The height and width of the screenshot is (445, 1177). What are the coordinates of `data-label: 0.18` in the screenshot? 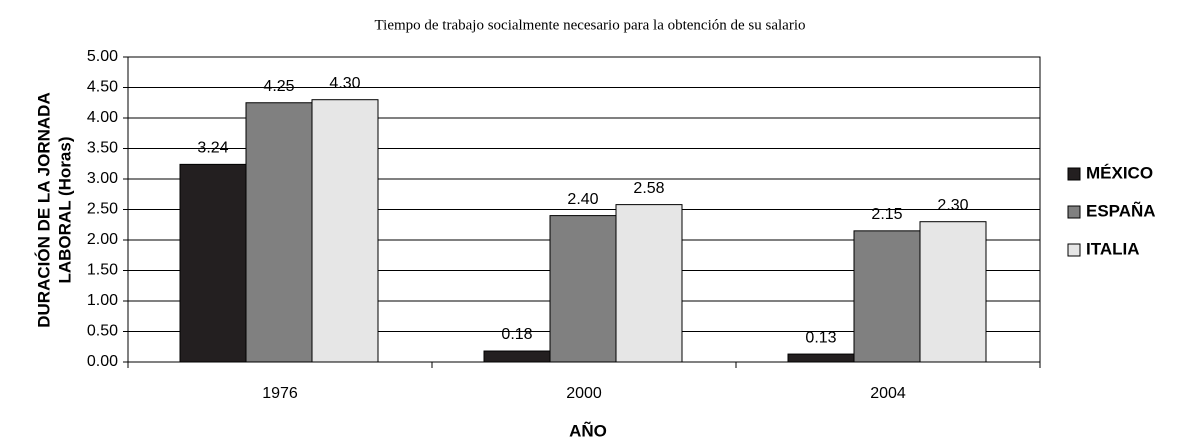 It's located at (516, 334).